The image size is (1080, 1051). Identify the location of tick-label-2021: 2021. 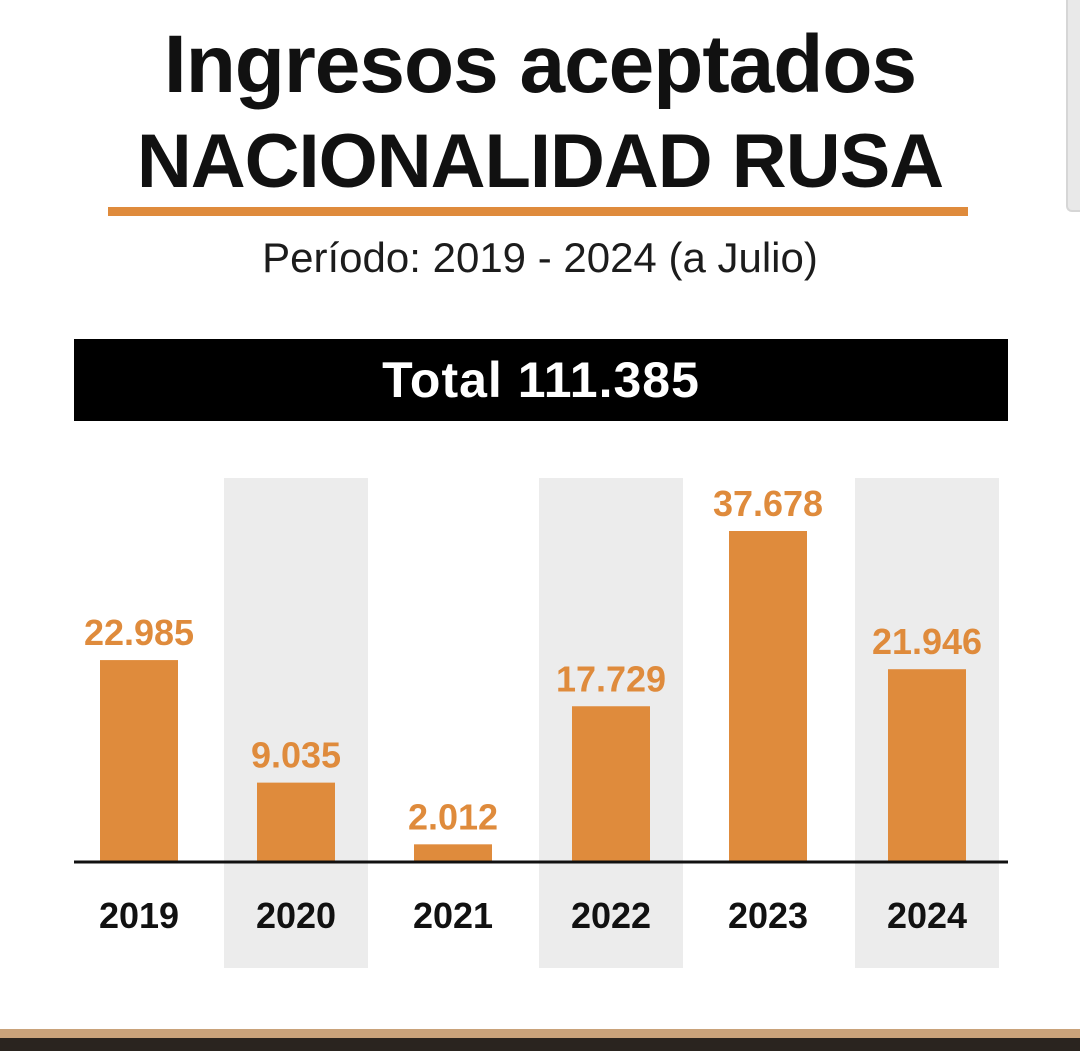
(453, 915).